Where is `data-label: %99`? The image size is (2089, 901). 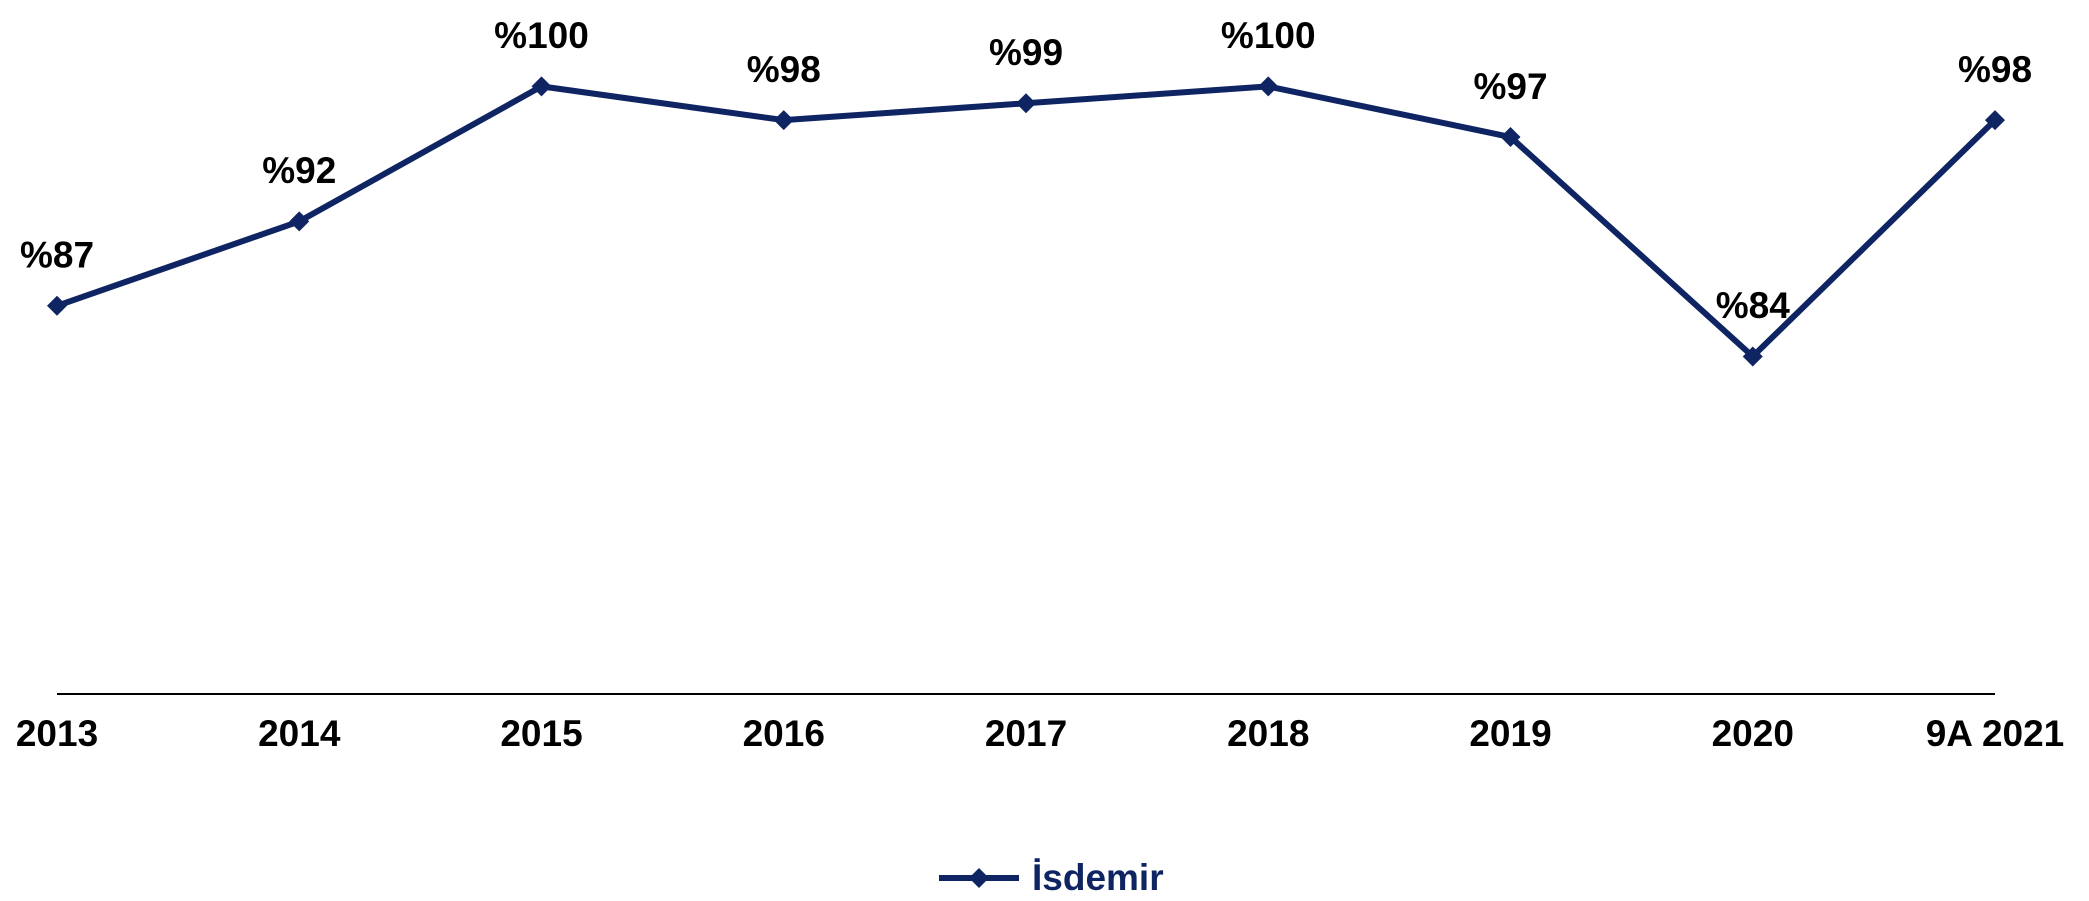 data-label: %99 is located at coordinates (1026, 52).